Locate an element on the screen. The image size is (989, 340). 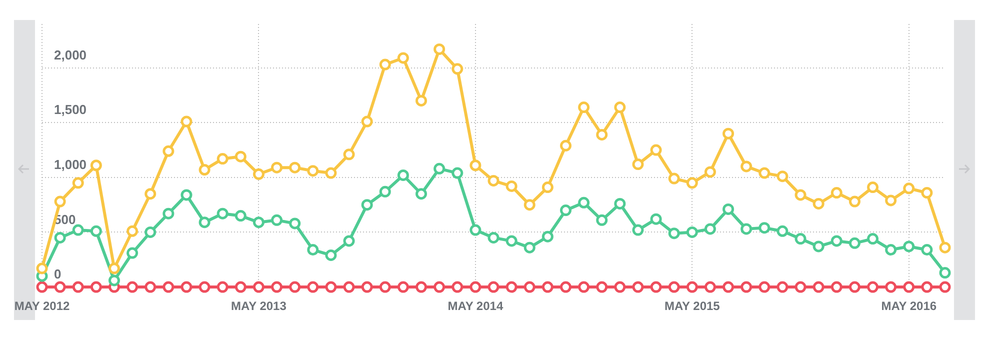
x-tick-label: MAY 2012 is located at coordinates (42, 306).